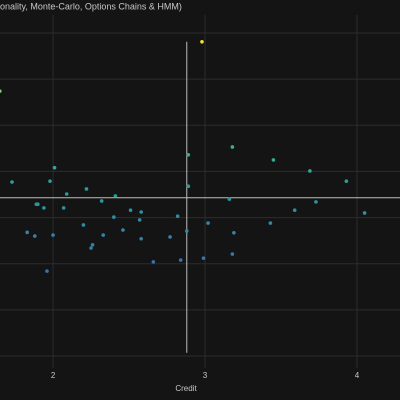  I want to click on x-axis-label: Credit, so click(186, 388).